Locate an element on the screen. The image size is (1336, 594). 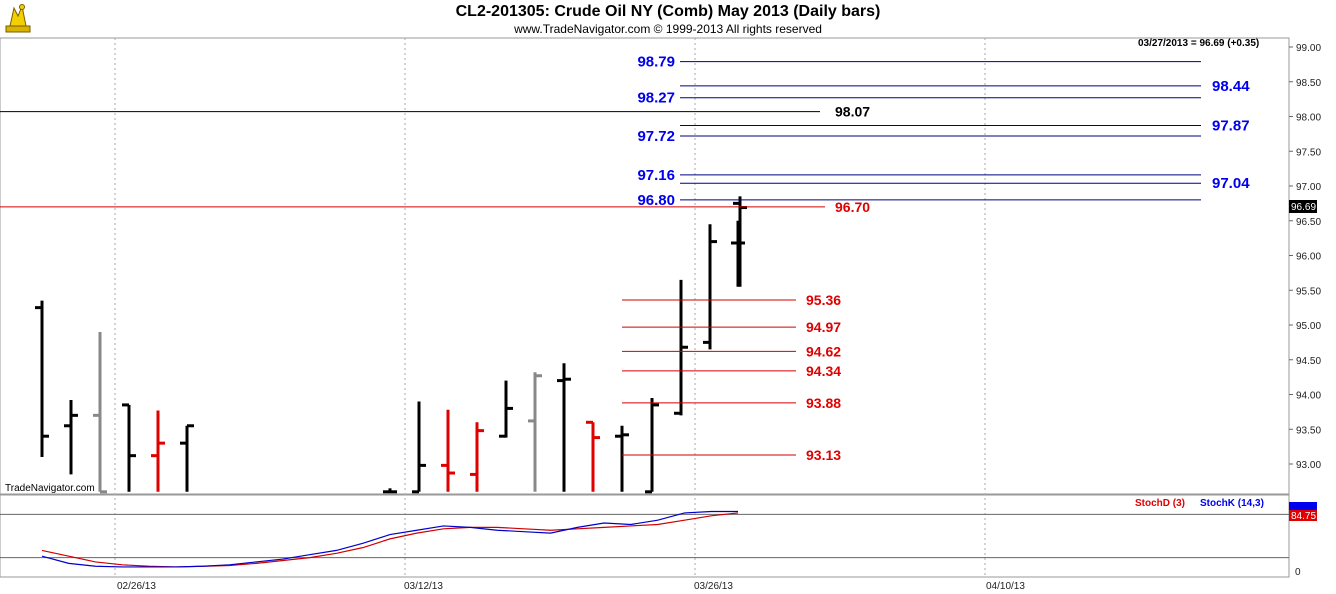
stoch-tag-label: 84.75 is located at coordinates (1303, 516).